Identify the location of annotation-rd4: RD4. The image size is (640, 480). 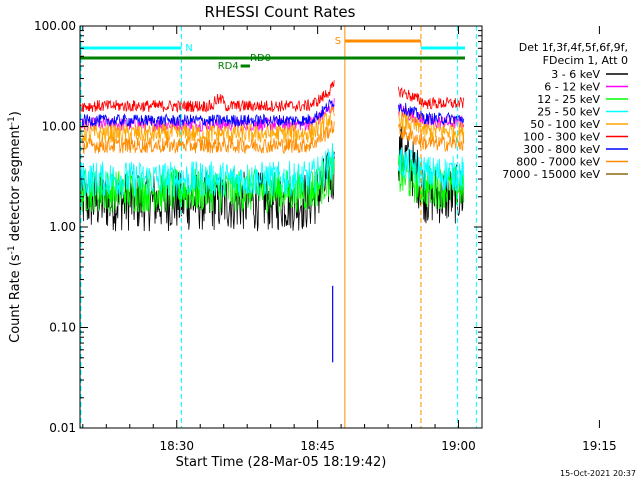
(228, 66).